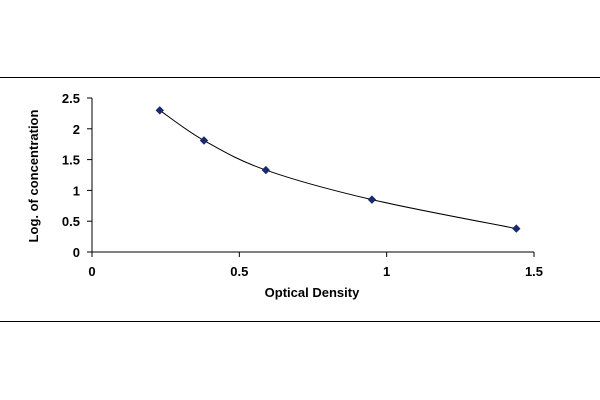  What do you see at coordinates (76, 252) in the screenshot?
I see `y-tick-label: 0` at bounding box center [76, 252].